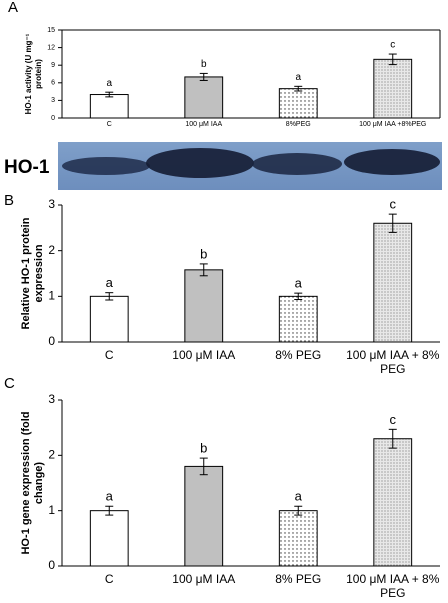  I want to click on x-tick-label-box: 8%PEG, so click(298, 124).